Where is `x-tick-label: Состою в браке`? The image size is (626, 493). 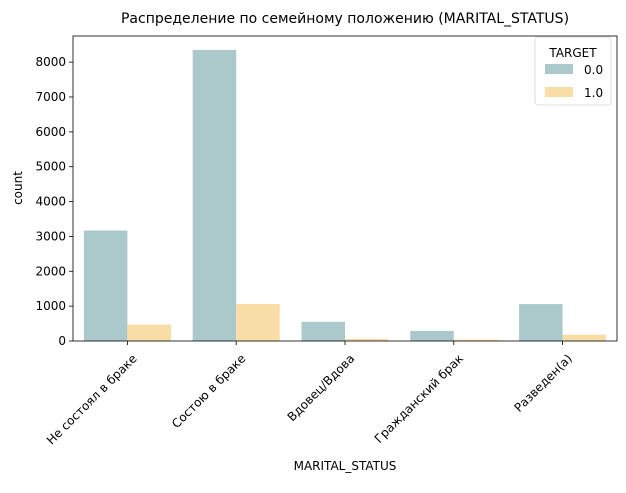 x-tick-label: Состою в браке is located at coordinates (209, 391).